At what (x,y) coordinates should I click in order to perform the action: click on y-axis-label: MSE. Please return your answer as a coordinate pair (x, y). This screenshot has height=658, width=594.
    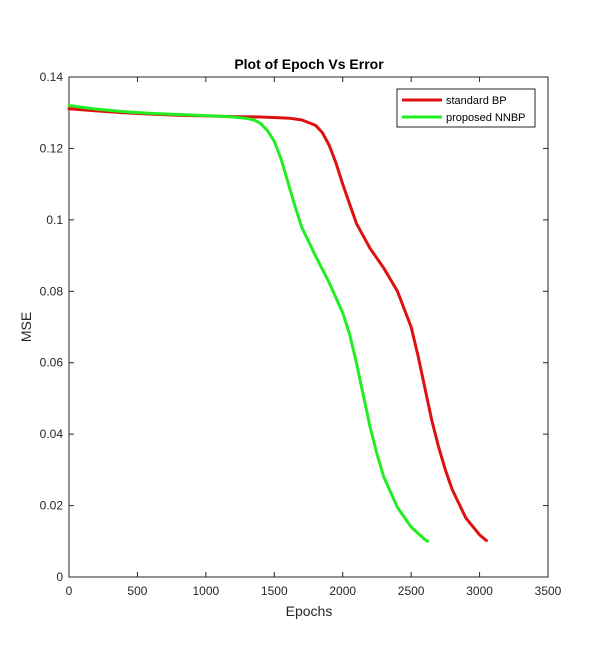
    Looking at the image, I should click on (26, 327).